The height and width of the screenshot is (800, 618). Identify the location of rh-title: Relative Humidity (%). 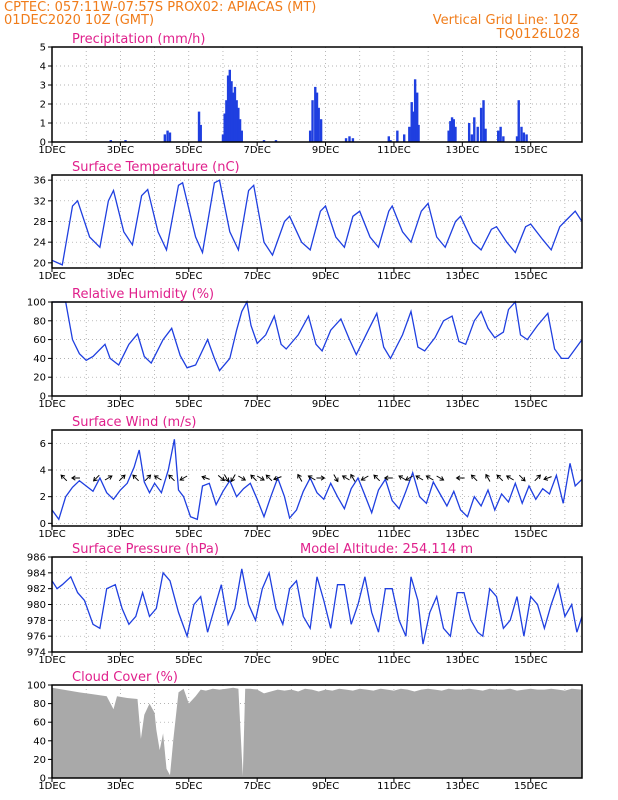
(143, 294).